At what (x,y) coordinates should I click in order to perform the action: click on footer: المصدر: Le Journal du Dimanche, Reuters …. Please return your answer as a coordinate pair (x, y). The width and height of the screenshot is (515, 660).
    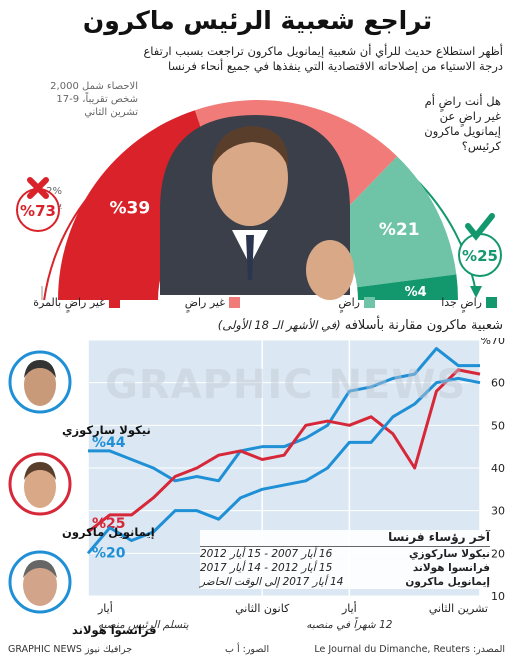
    Looking at the image, I should click on (257, 651).